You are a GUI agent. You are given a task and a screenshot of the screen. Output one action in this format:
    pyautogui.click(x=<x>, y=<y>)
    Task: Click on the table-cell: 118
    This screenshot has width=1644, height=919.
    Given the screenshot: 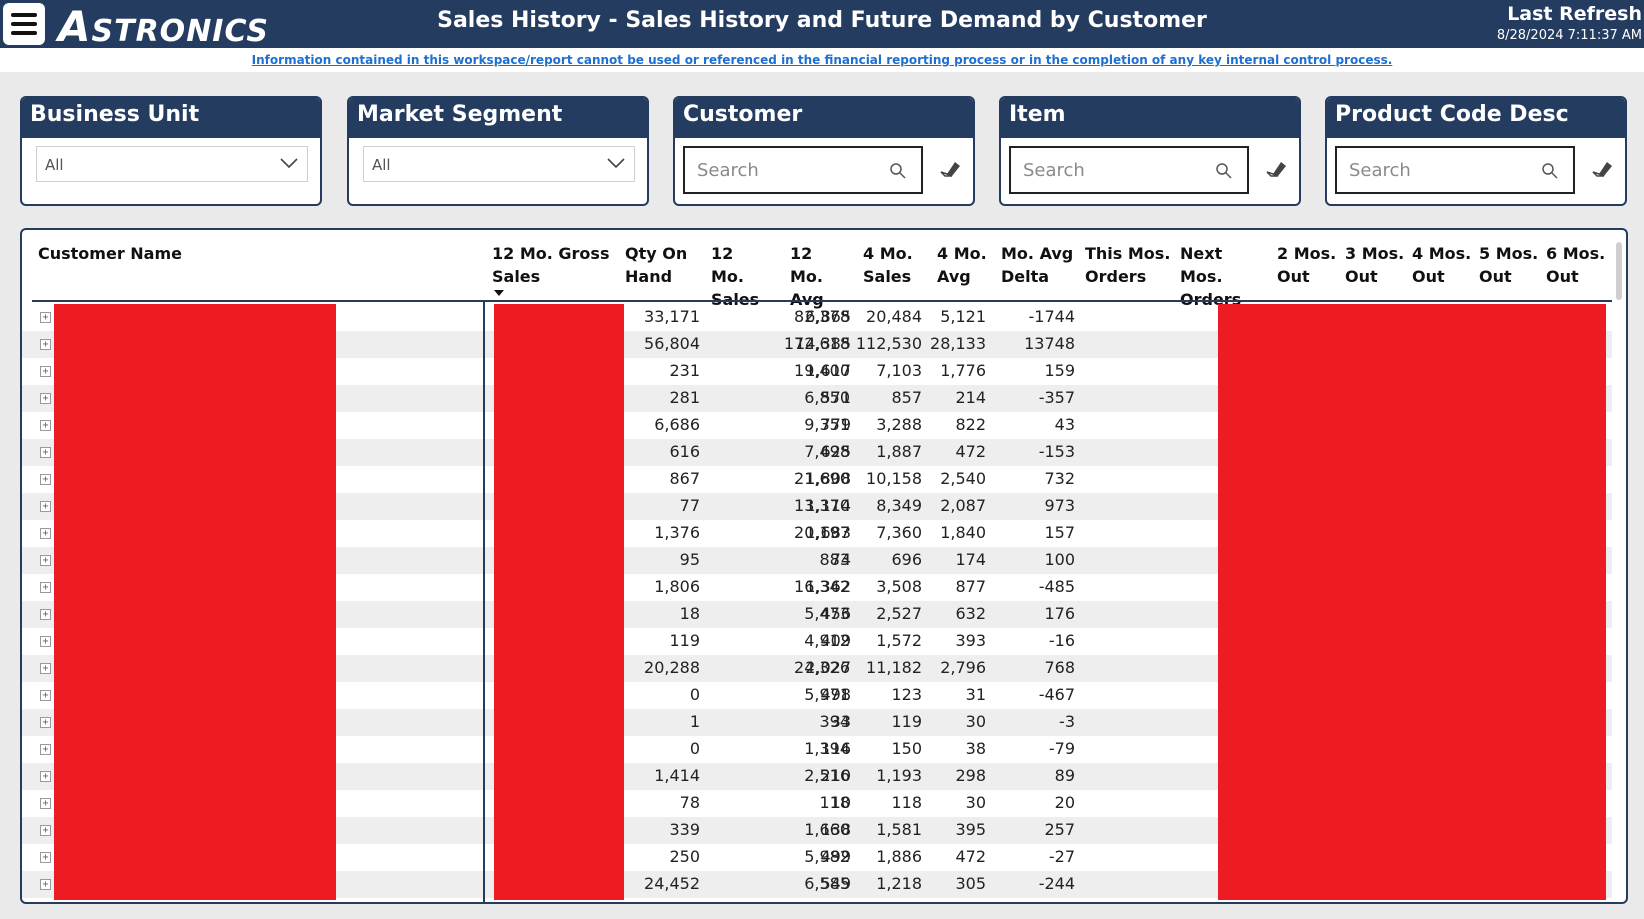 What is the action you would take?
    pyautogui.click(x=834, y=802)
    